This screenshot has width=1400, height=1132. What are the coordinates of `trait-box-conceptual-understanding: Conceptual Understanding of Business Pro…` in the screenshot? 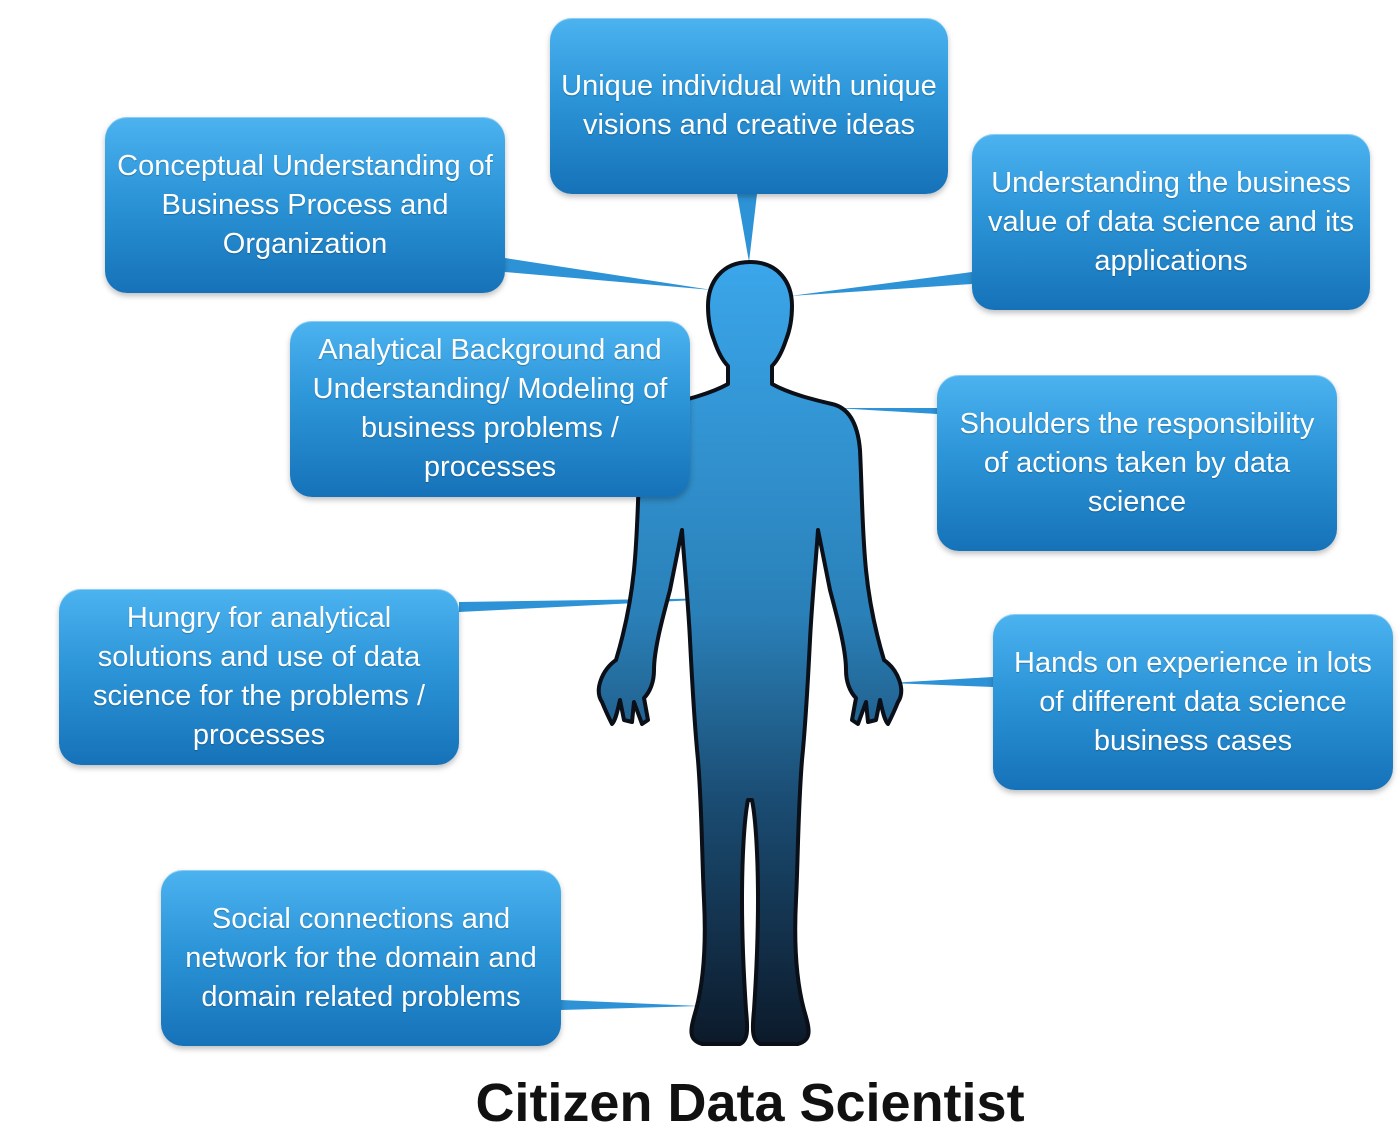 It's located at (305, 205).